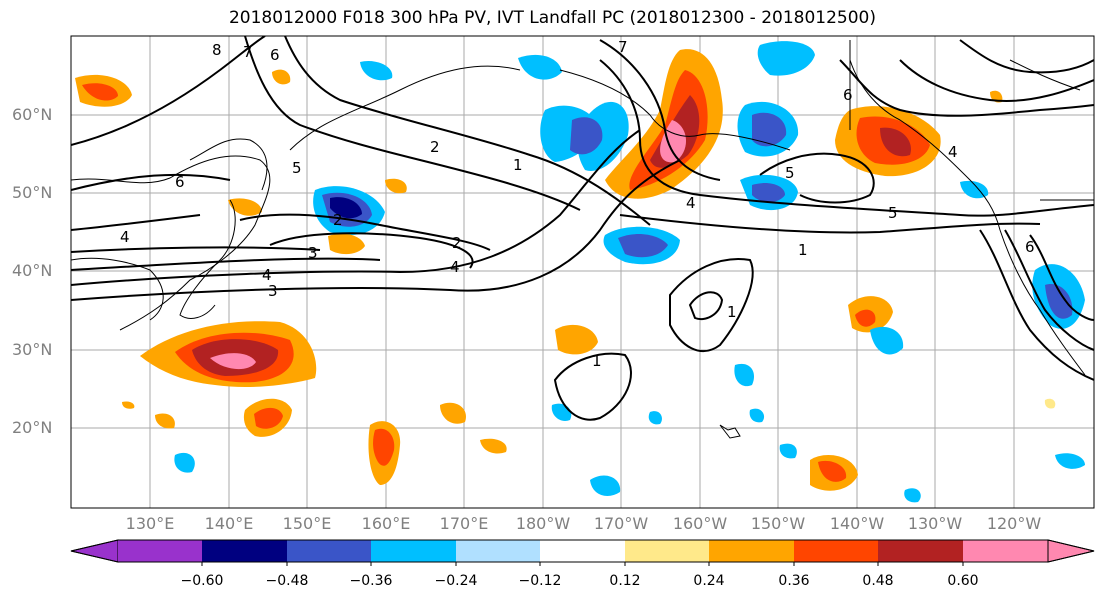 The height and width of the screenshot is (601, 1105). I want to click on lon-label: 140°E, so click(229, 523).